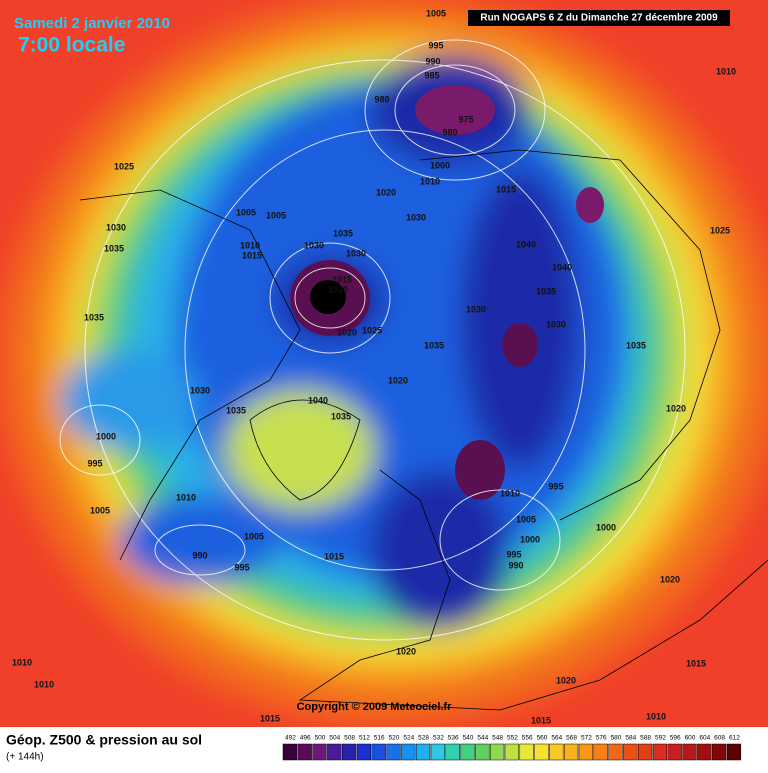  I want to click on isobar-label: 1025, so click(720, 230).